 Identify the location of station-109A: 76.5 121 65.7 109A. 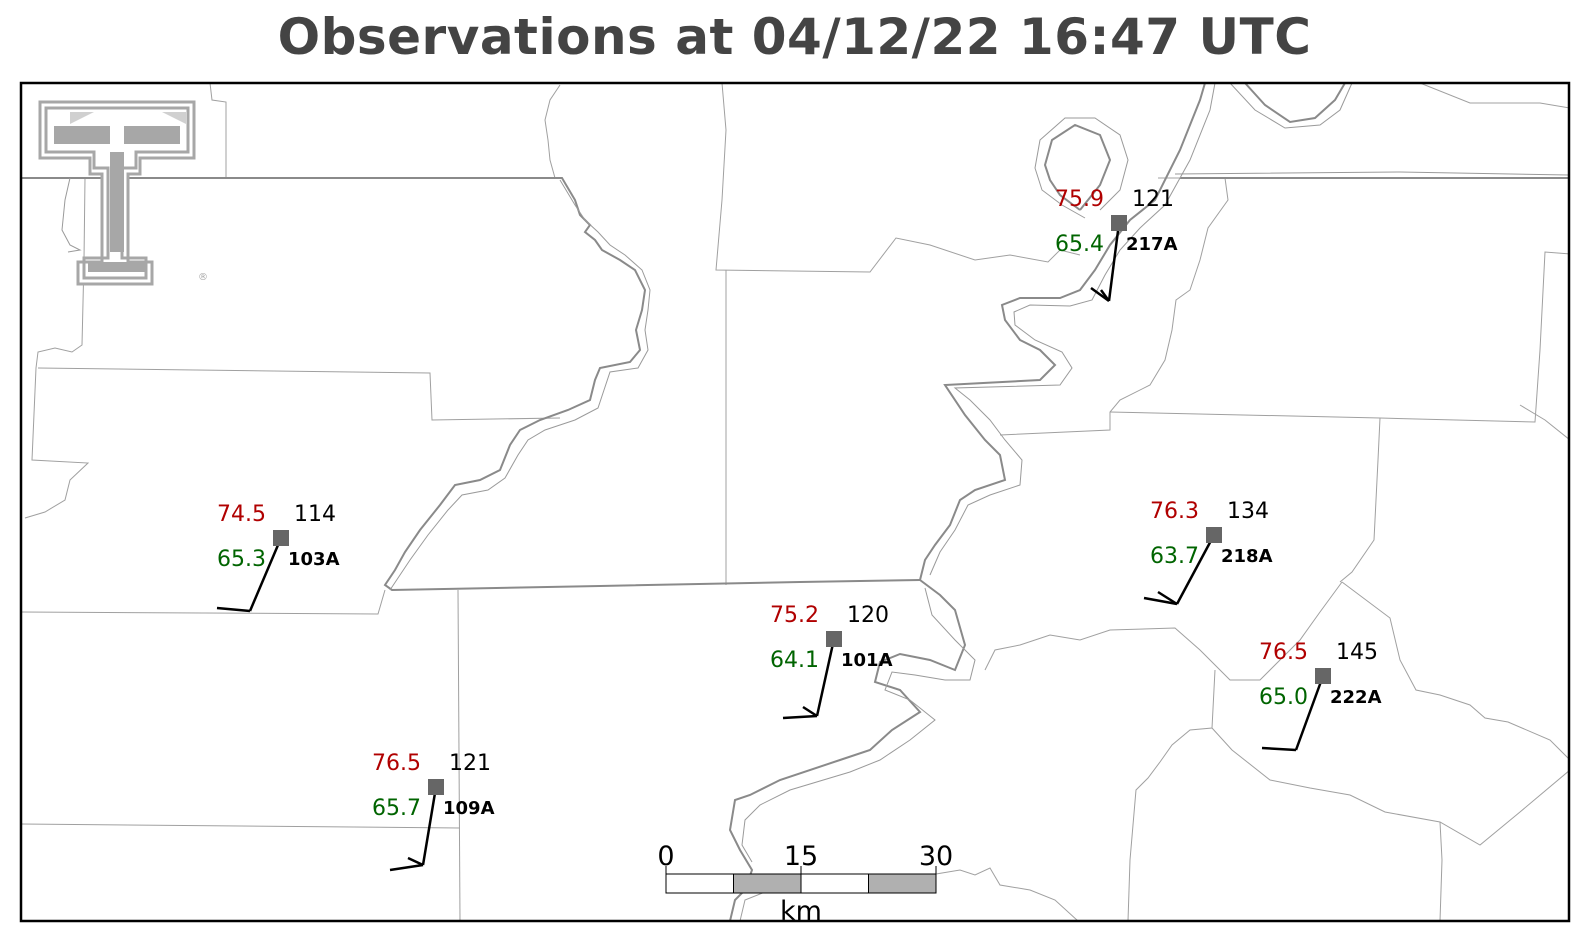
(433, 811).